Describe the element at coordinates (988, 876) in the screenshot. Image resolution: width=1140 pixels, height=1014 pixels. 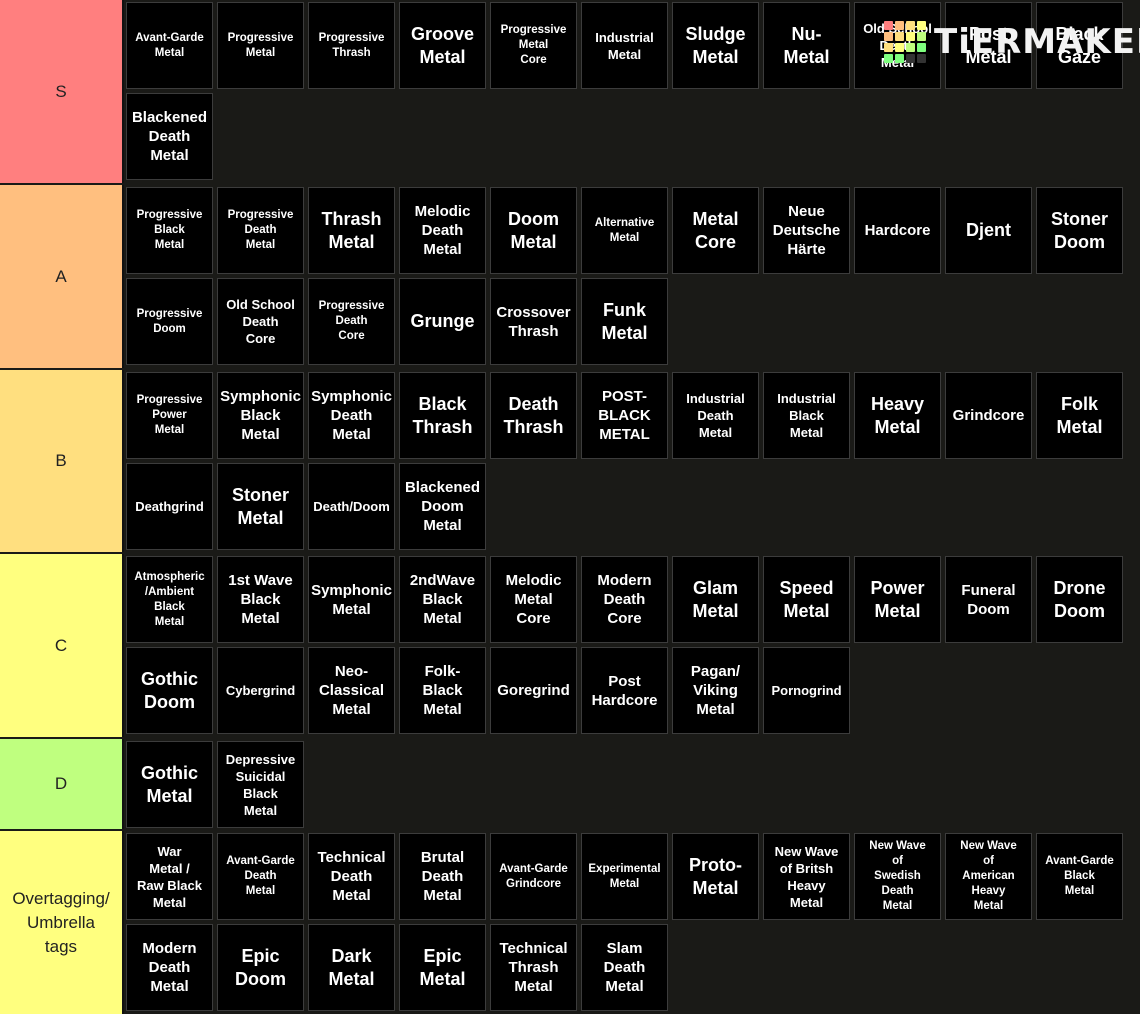
I see `tier-item-tile: New Wave of American Heavy Metal` at that location.